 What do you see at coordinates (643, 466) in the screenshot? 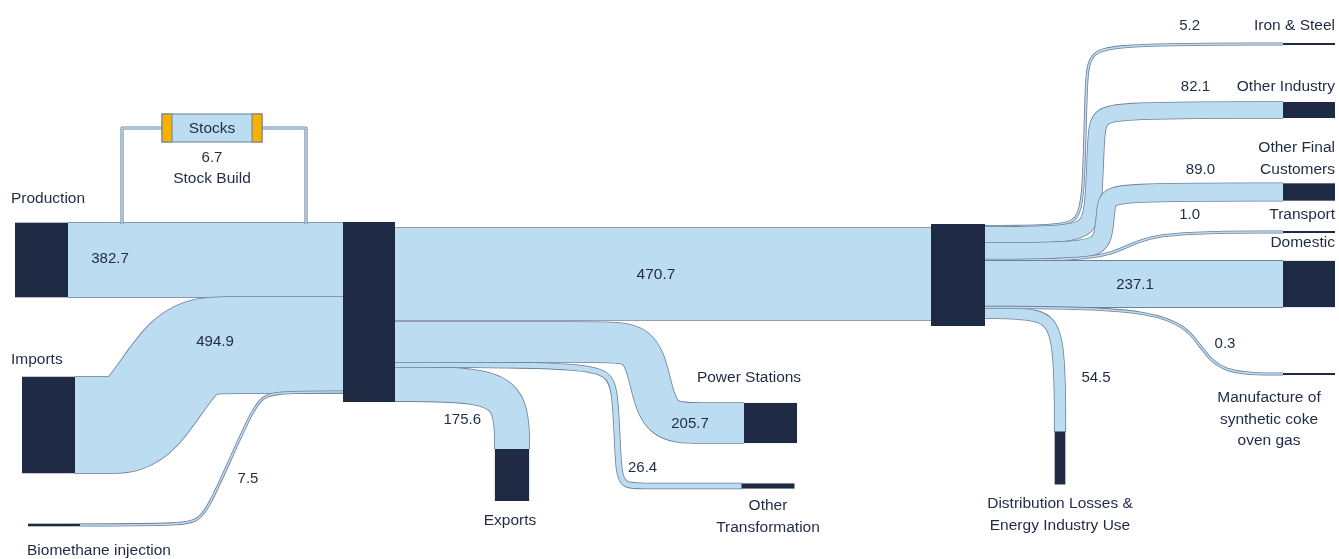
I see `data-label: 26.4` at bounding box center [643, 466].